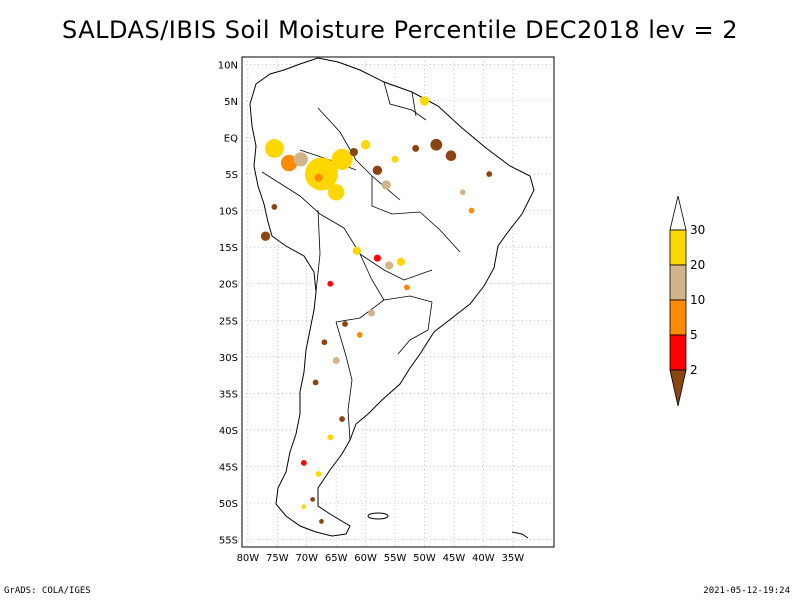  What do you see at coordinates (228, 303) in the screenshot?
I see `latitude-tick-labels: 10N 5N EQ 5S 10S 15S 20S 25S 30S 35S 40S 45S 50S 55S` at bounding box center [228, 303].